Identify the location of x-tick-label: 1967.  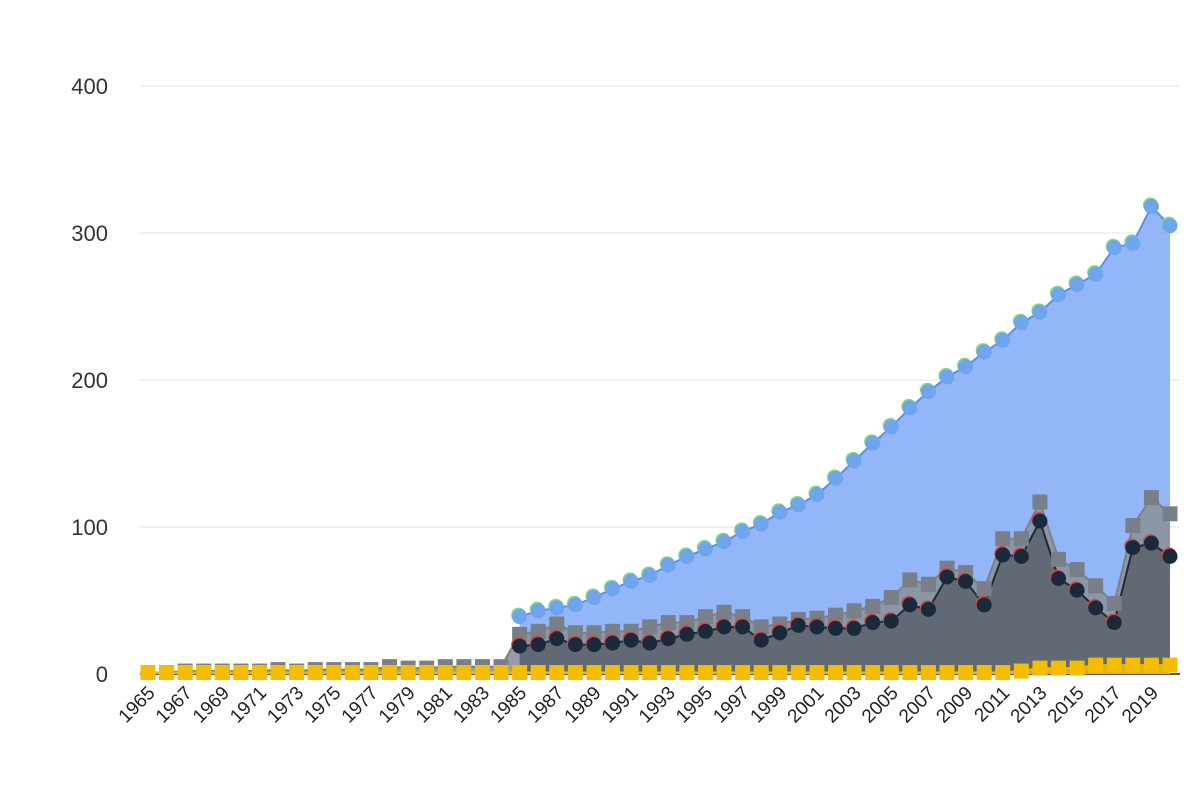
(174, 705).